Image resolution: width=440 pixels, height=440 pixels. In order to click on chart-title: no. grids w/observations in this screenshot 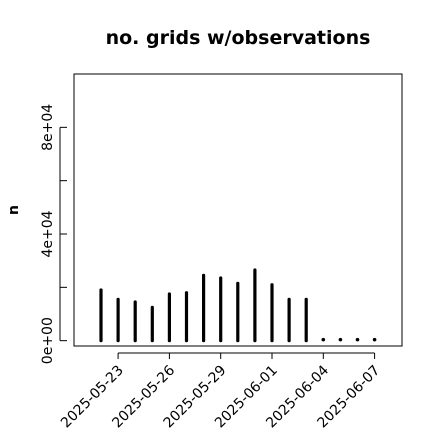, I will do `click(238, 38)`.